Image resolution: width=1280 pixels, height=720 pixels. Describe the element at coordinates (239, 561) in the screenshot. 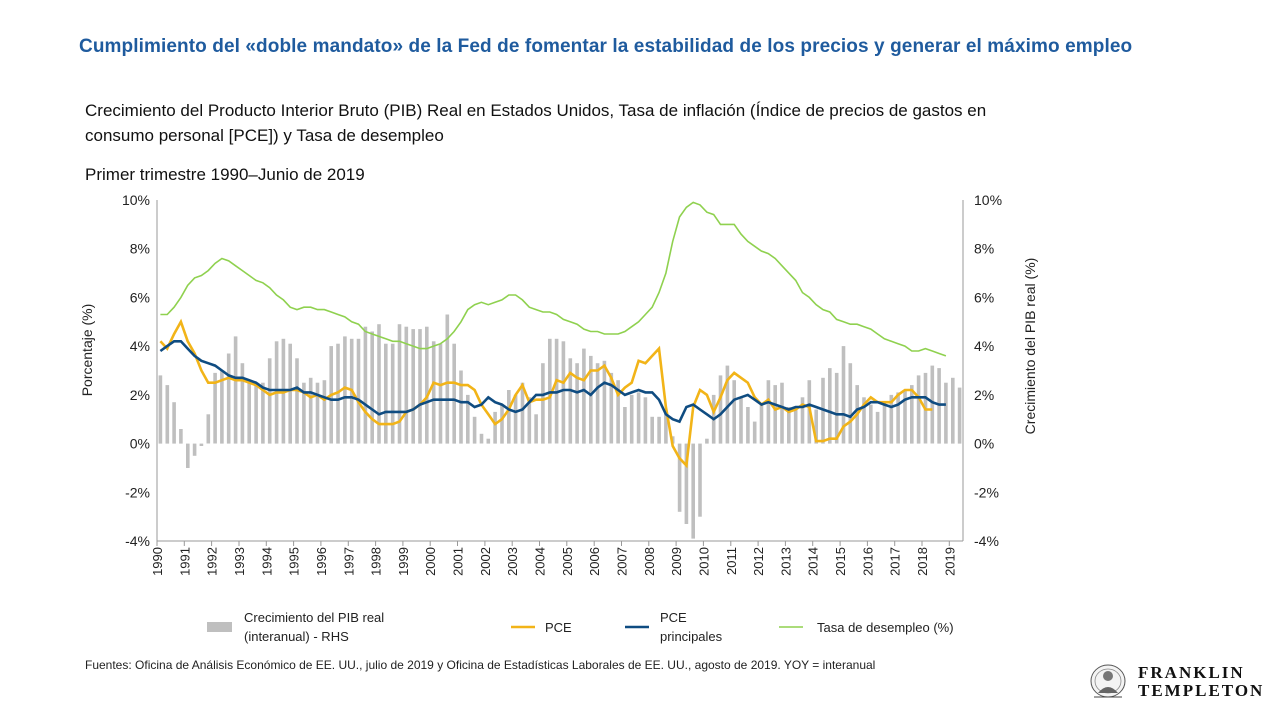

I see `x-tick-label: 1993` at that location.